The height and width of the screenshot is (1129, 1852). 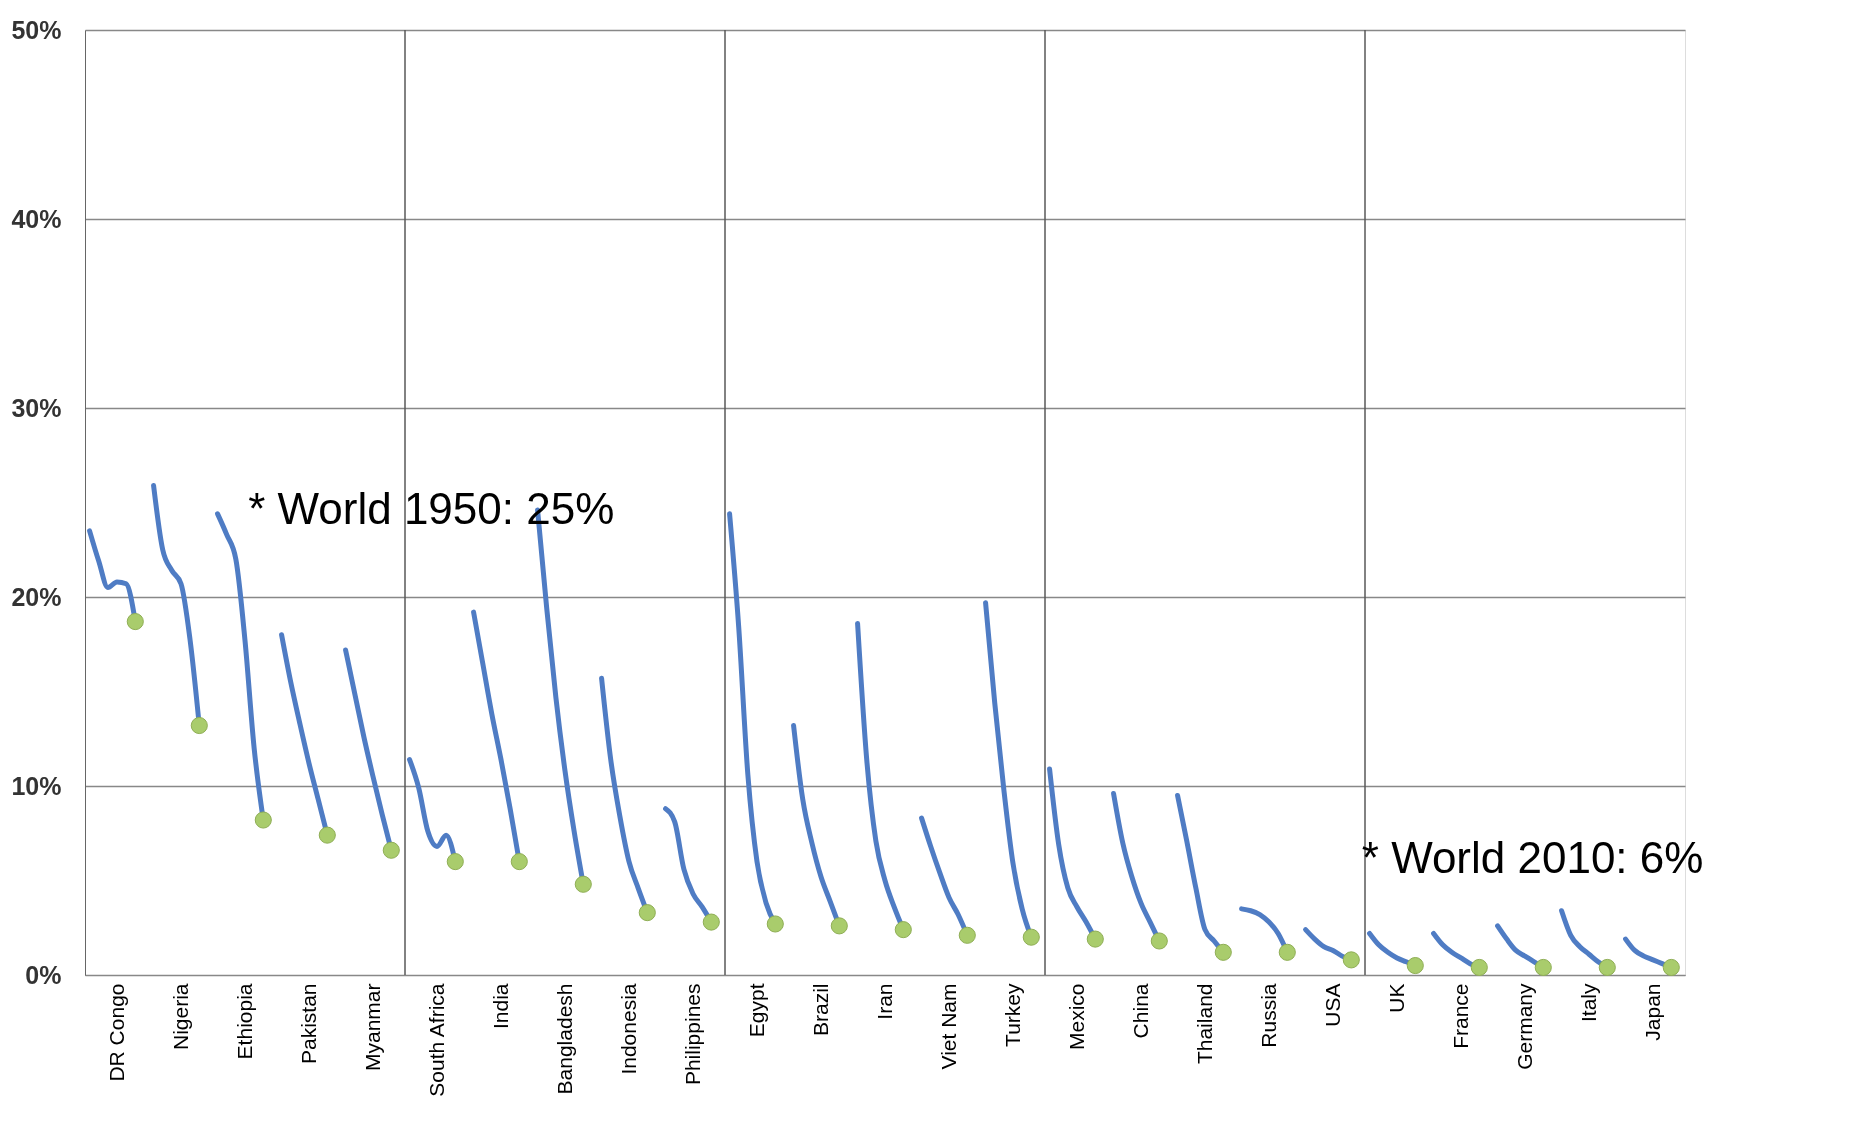 What do you see at coordinates (1396, 998) in the screenshot?
I see `x-tick-label: UK` at bounding box center [1396, 998].